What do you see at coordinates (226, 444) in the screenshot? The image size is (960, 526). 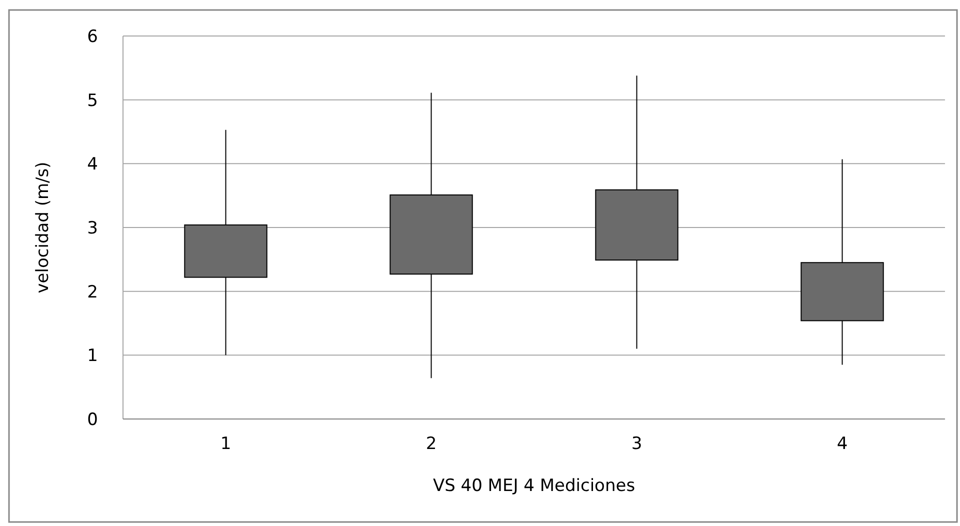 I see `x-tick-label: 1` at bounding box center [226, 444].